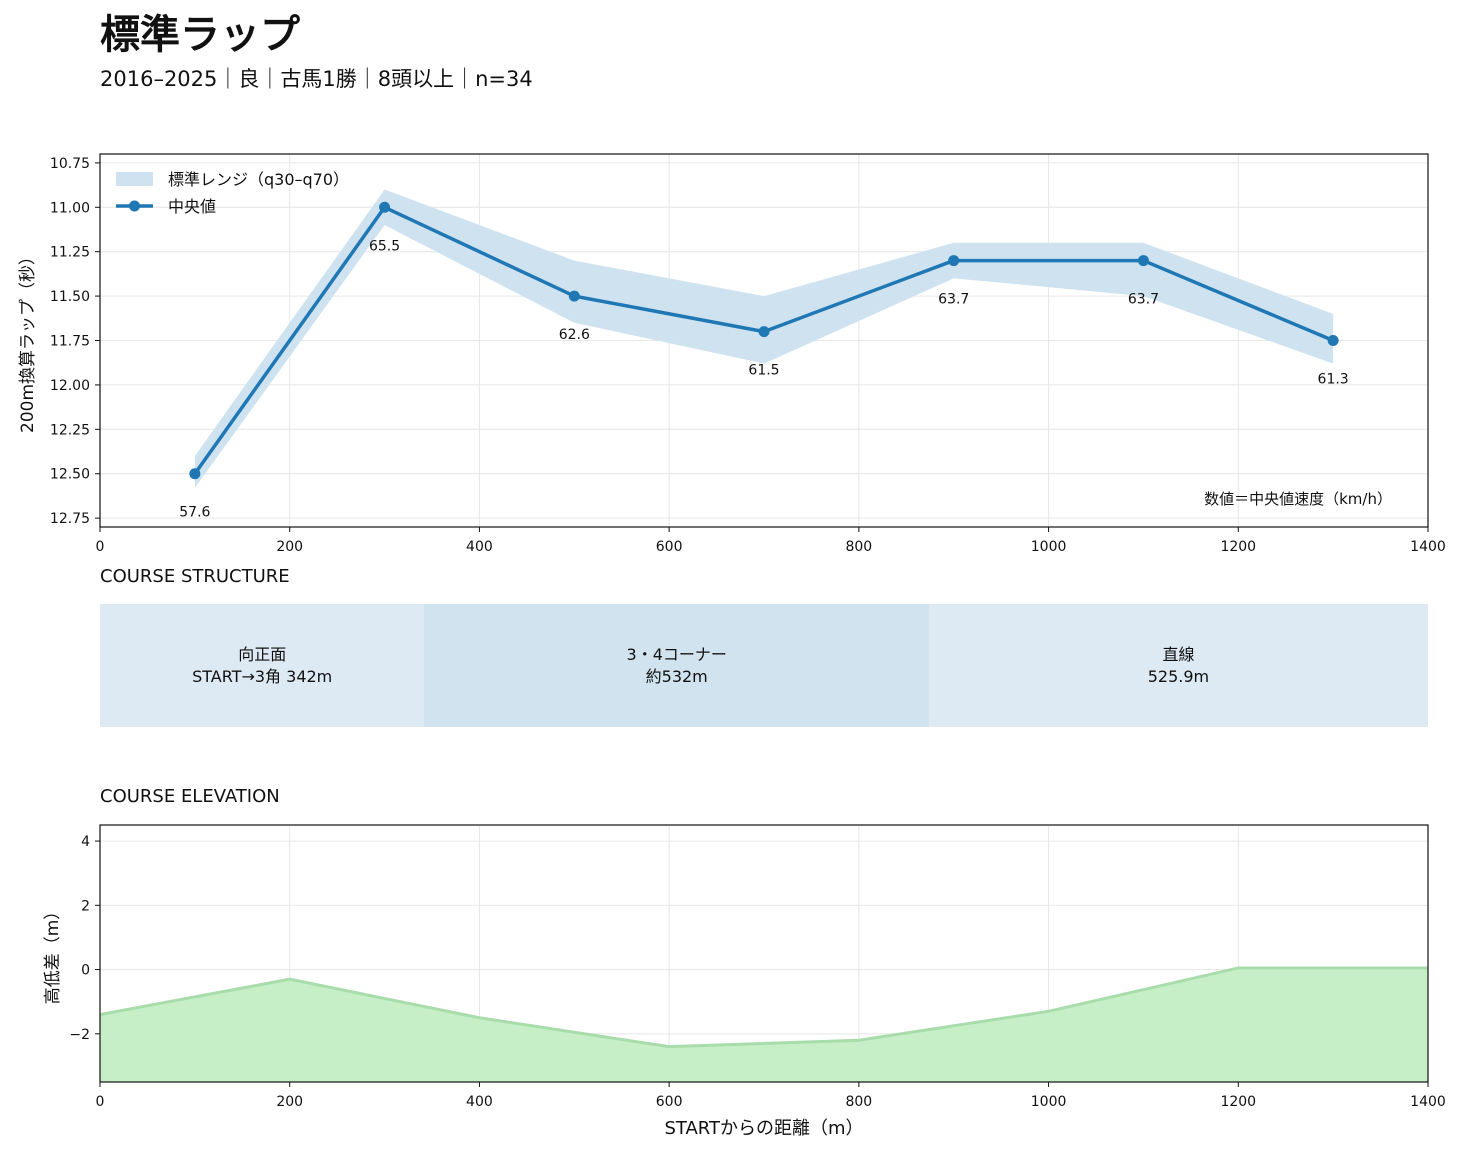 Image resolution: width=1464 pixels, height=1156 pixels. What do you see at coordinates (70, 297) in the screenshot?
I see `y-tick-label: 11.50` at bounding box center [70, 297].